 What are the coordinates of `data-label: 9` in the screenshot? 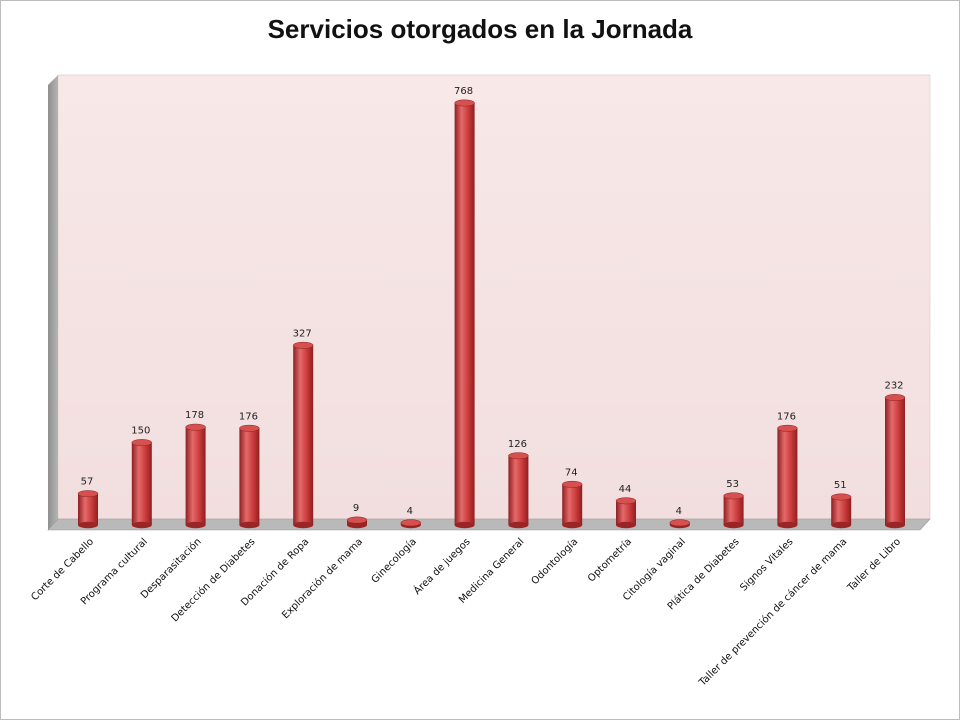 It's located at (356, 508).